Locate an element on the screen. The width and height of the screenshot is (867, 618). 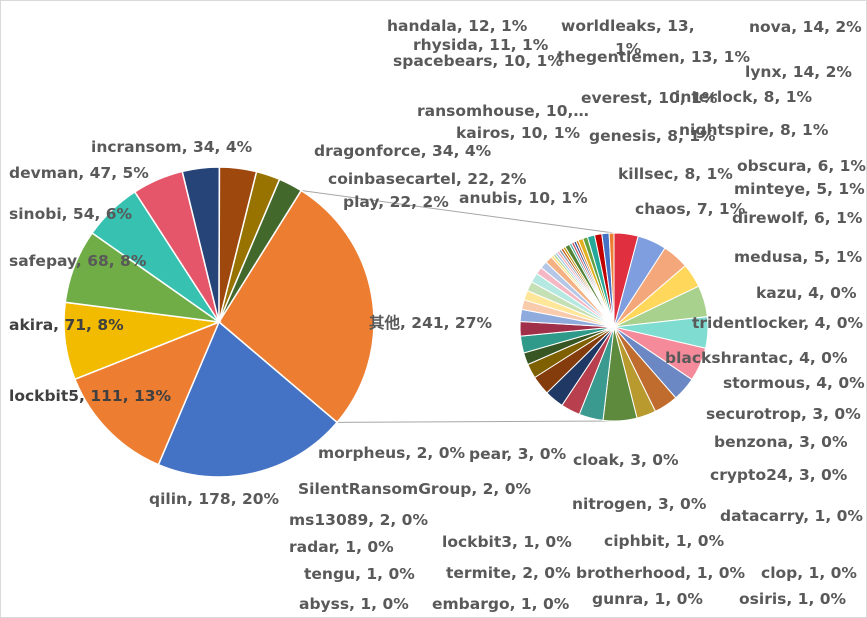
data-label-lockbit3: lockbit3, 1, 0% is located at coordinates (507, 542).